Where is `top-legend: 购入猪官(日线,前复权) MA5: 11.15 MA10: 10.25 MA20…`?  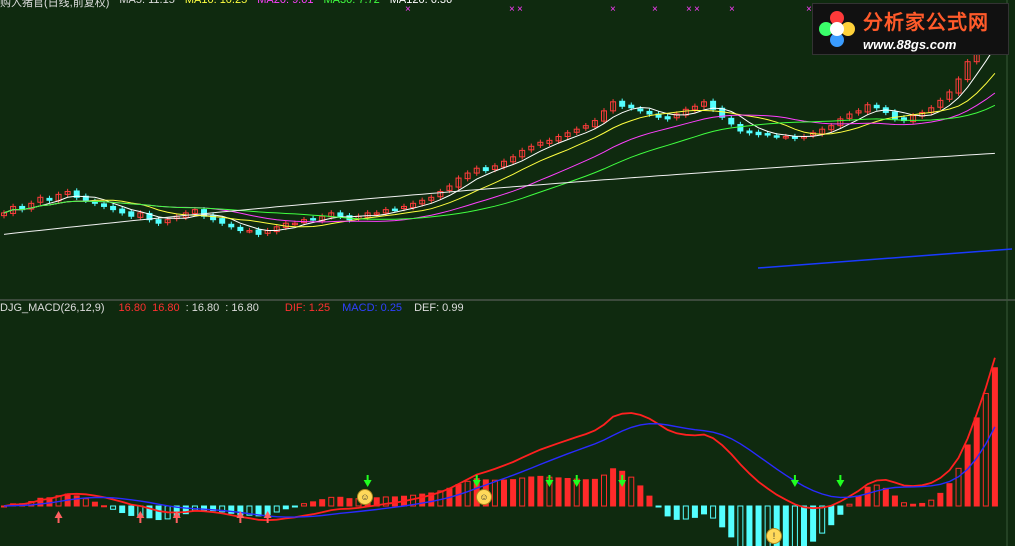 top-legend: 购入猪官(日线,前复权) MA5: 11.15 MA10: 10.25 MA20… is located at coordinates (226, 4).